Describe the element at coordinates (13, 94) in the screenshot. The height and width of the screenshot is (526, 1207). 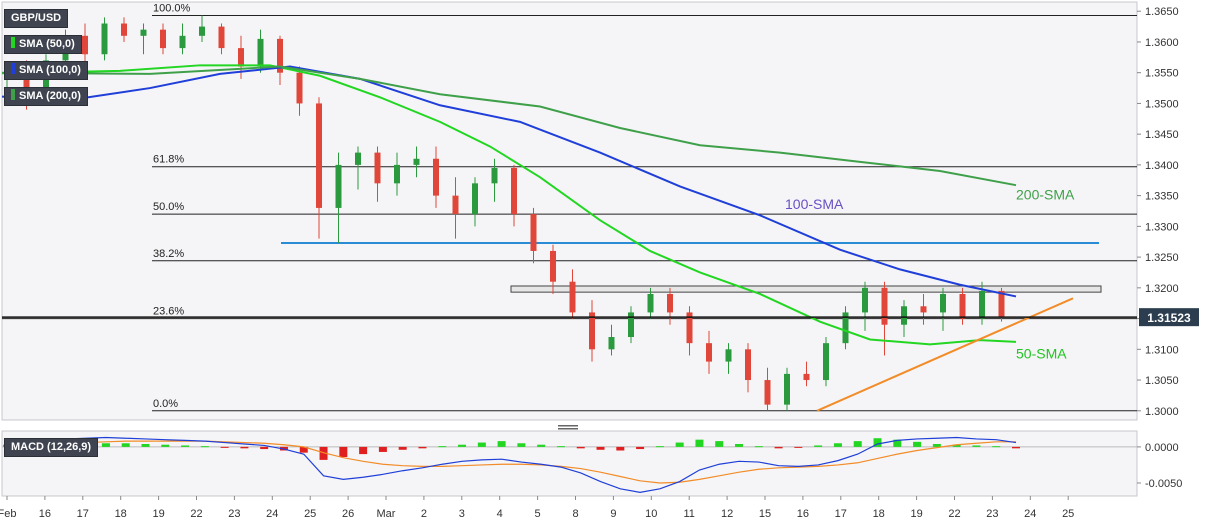
I see `sma200-swatch` at that location.